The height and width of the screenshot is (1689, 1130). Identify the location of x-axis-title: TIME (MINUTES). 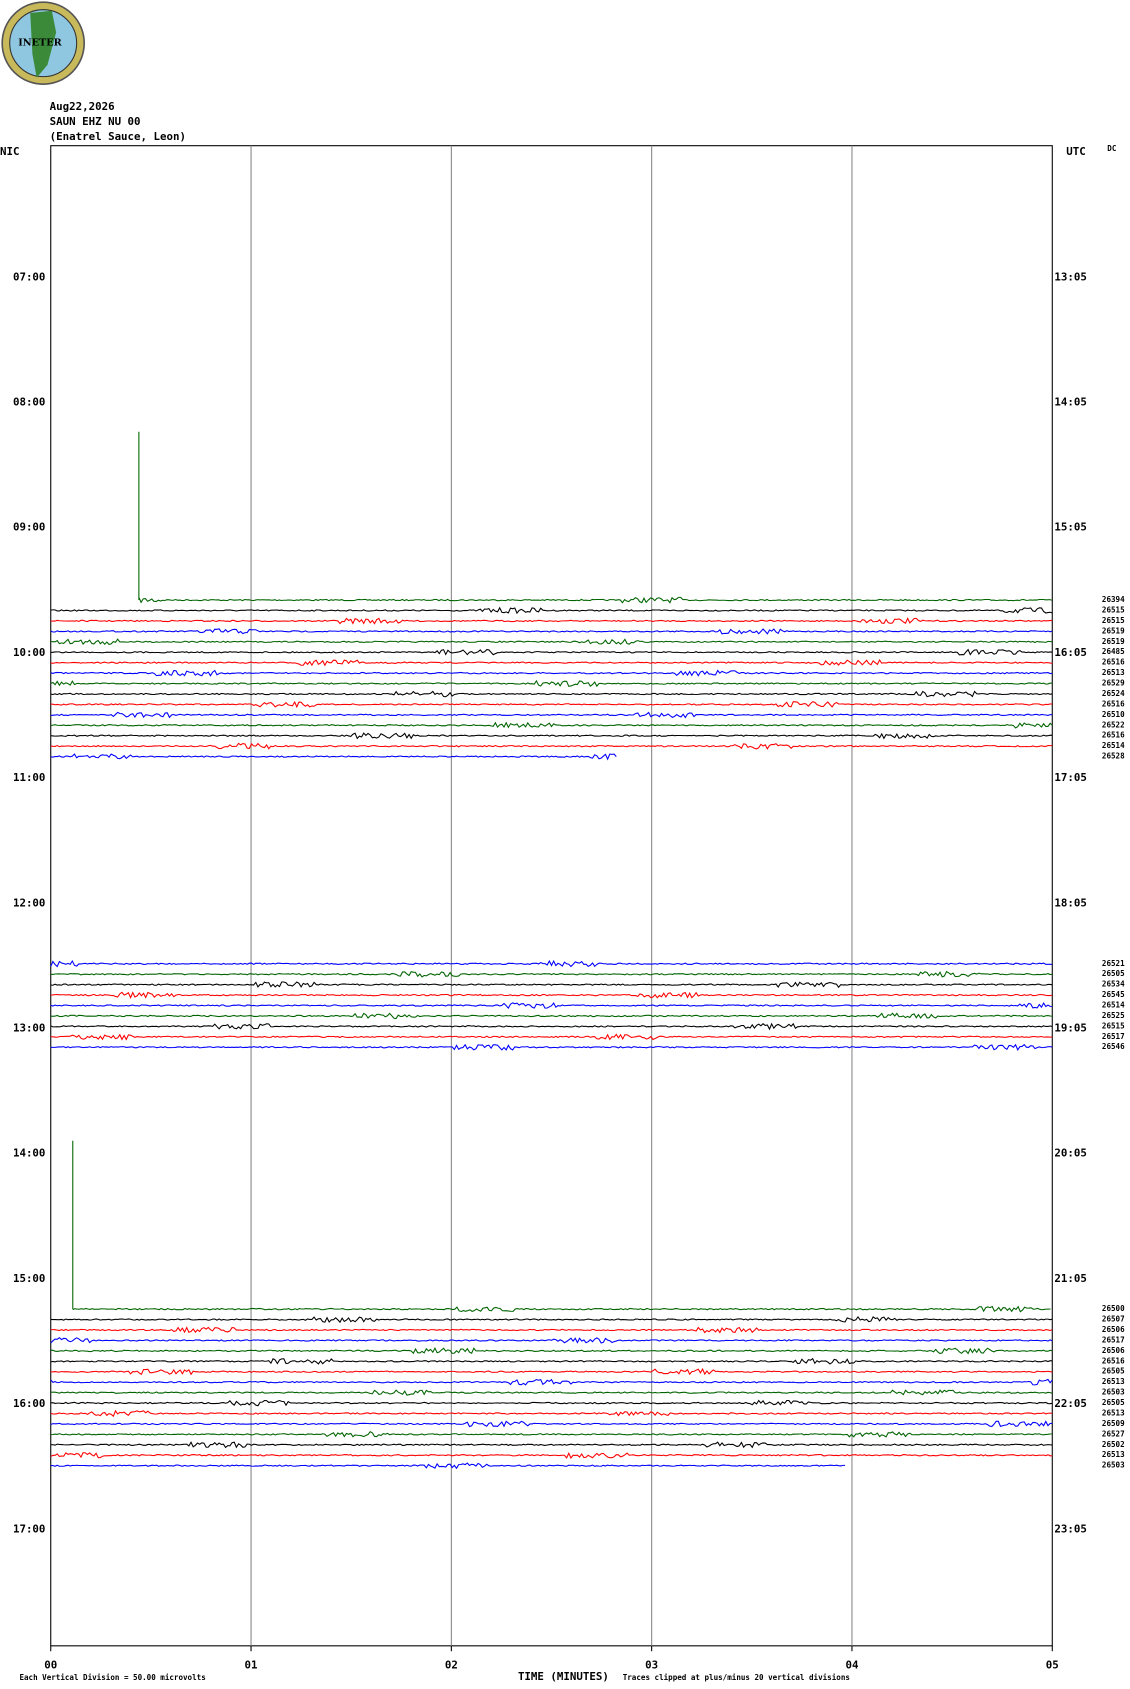
(563, 1676).